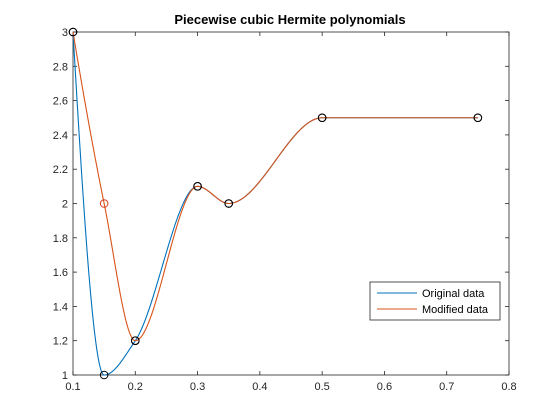  What do you see at coordinates (455, 310) in the screenshot?
I see `legend-label: Modified data` at bounding box center [455, 310].